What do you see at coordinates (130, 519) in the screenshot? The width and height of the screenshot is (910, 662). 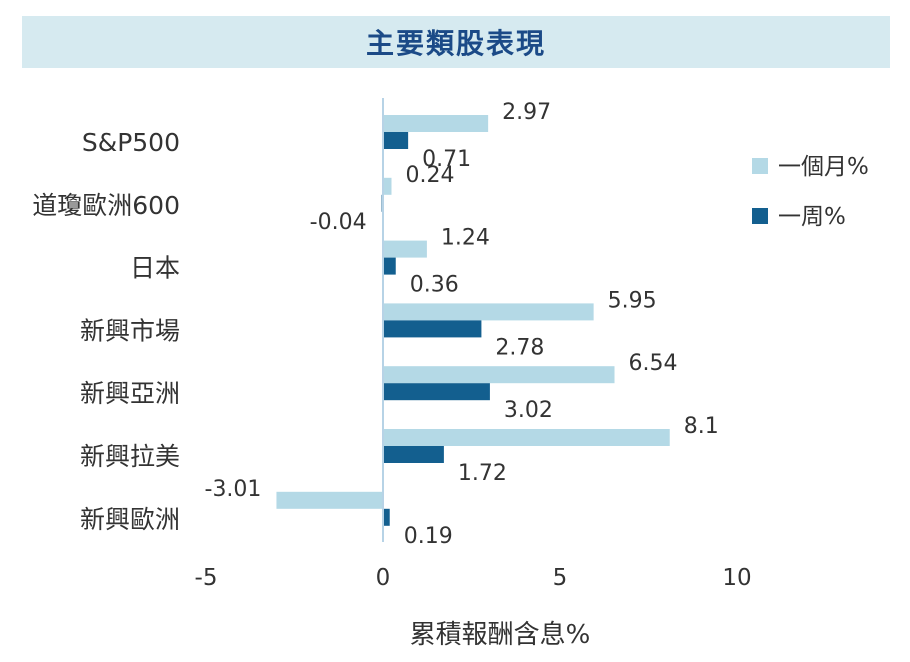 I see `category-label: 新興歐洲` at bounding box center [130, 519].